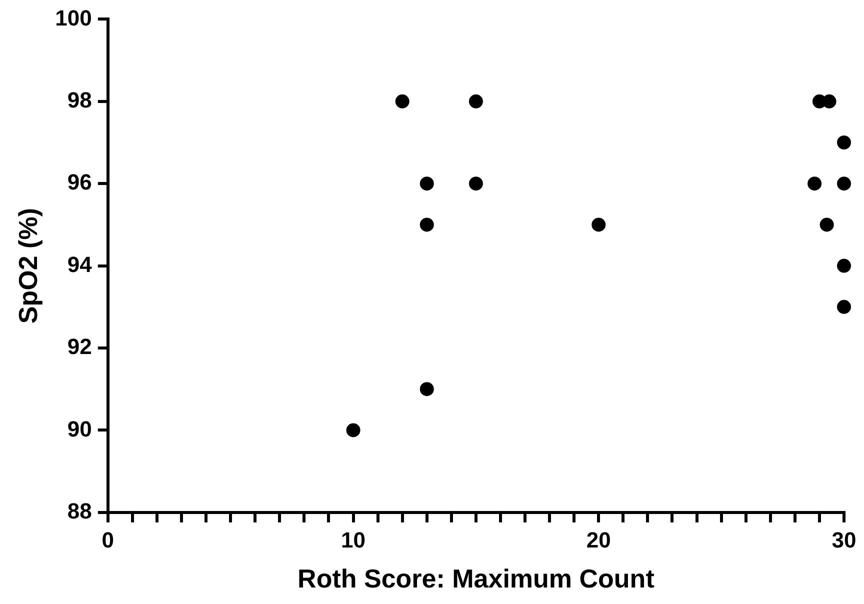 The height and width of the screenshot is (604, 864). Describe the element at coordinates (79, 429) in the screenshot. I see `y-tick-label: 90` at that location.